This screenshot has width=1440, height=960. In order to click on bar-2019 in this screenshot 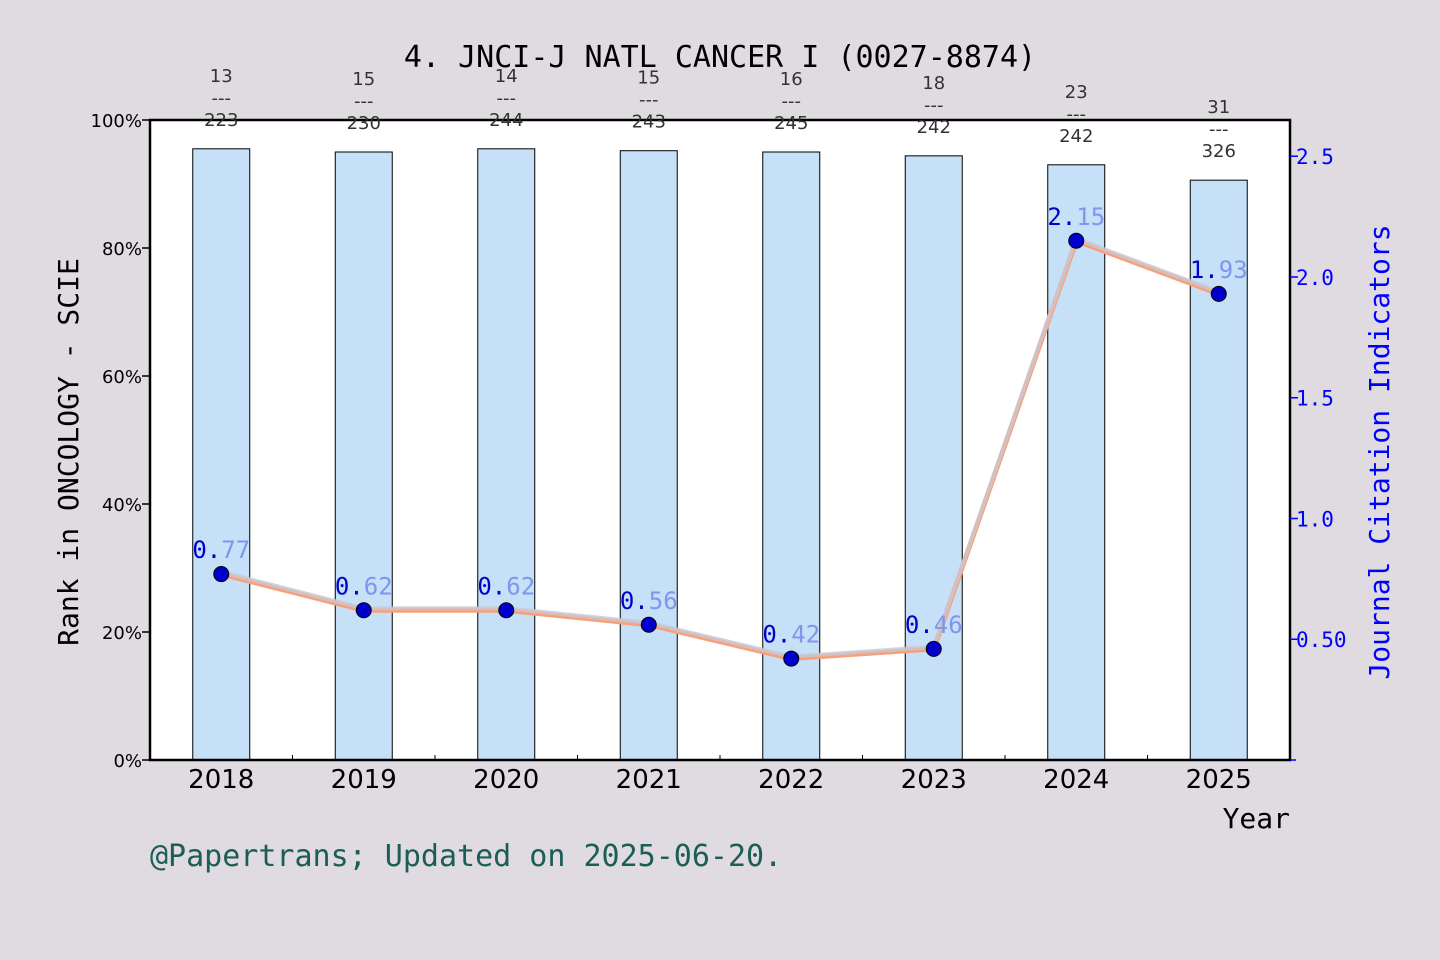, I will do `click(363, 456)`.